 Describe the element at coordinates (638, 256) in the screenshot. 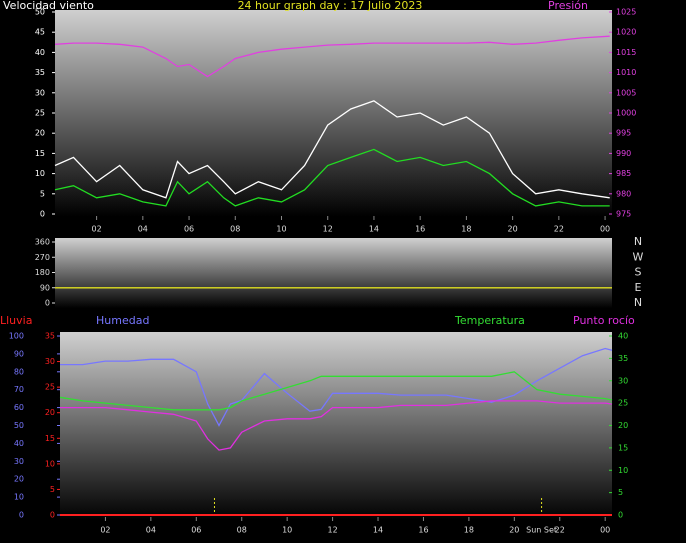

I see `y2-tick-label: W` at that location.